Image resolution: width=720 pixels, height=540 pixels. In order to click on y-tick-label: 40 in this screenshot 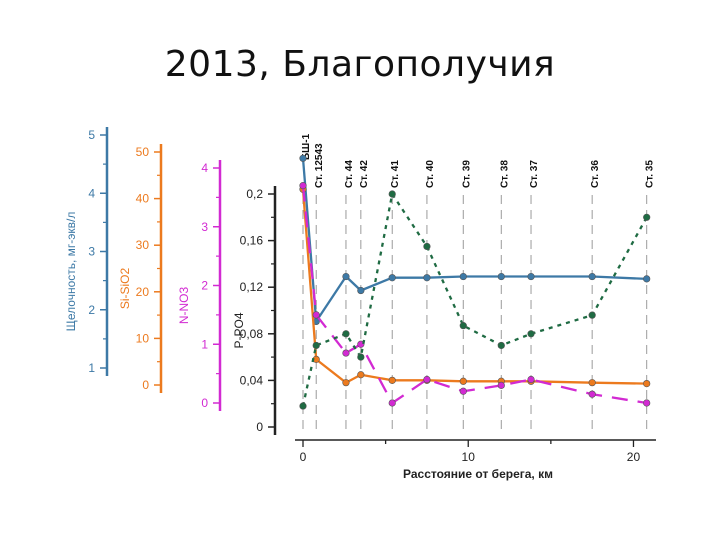, I will do `click(143, 199)`.